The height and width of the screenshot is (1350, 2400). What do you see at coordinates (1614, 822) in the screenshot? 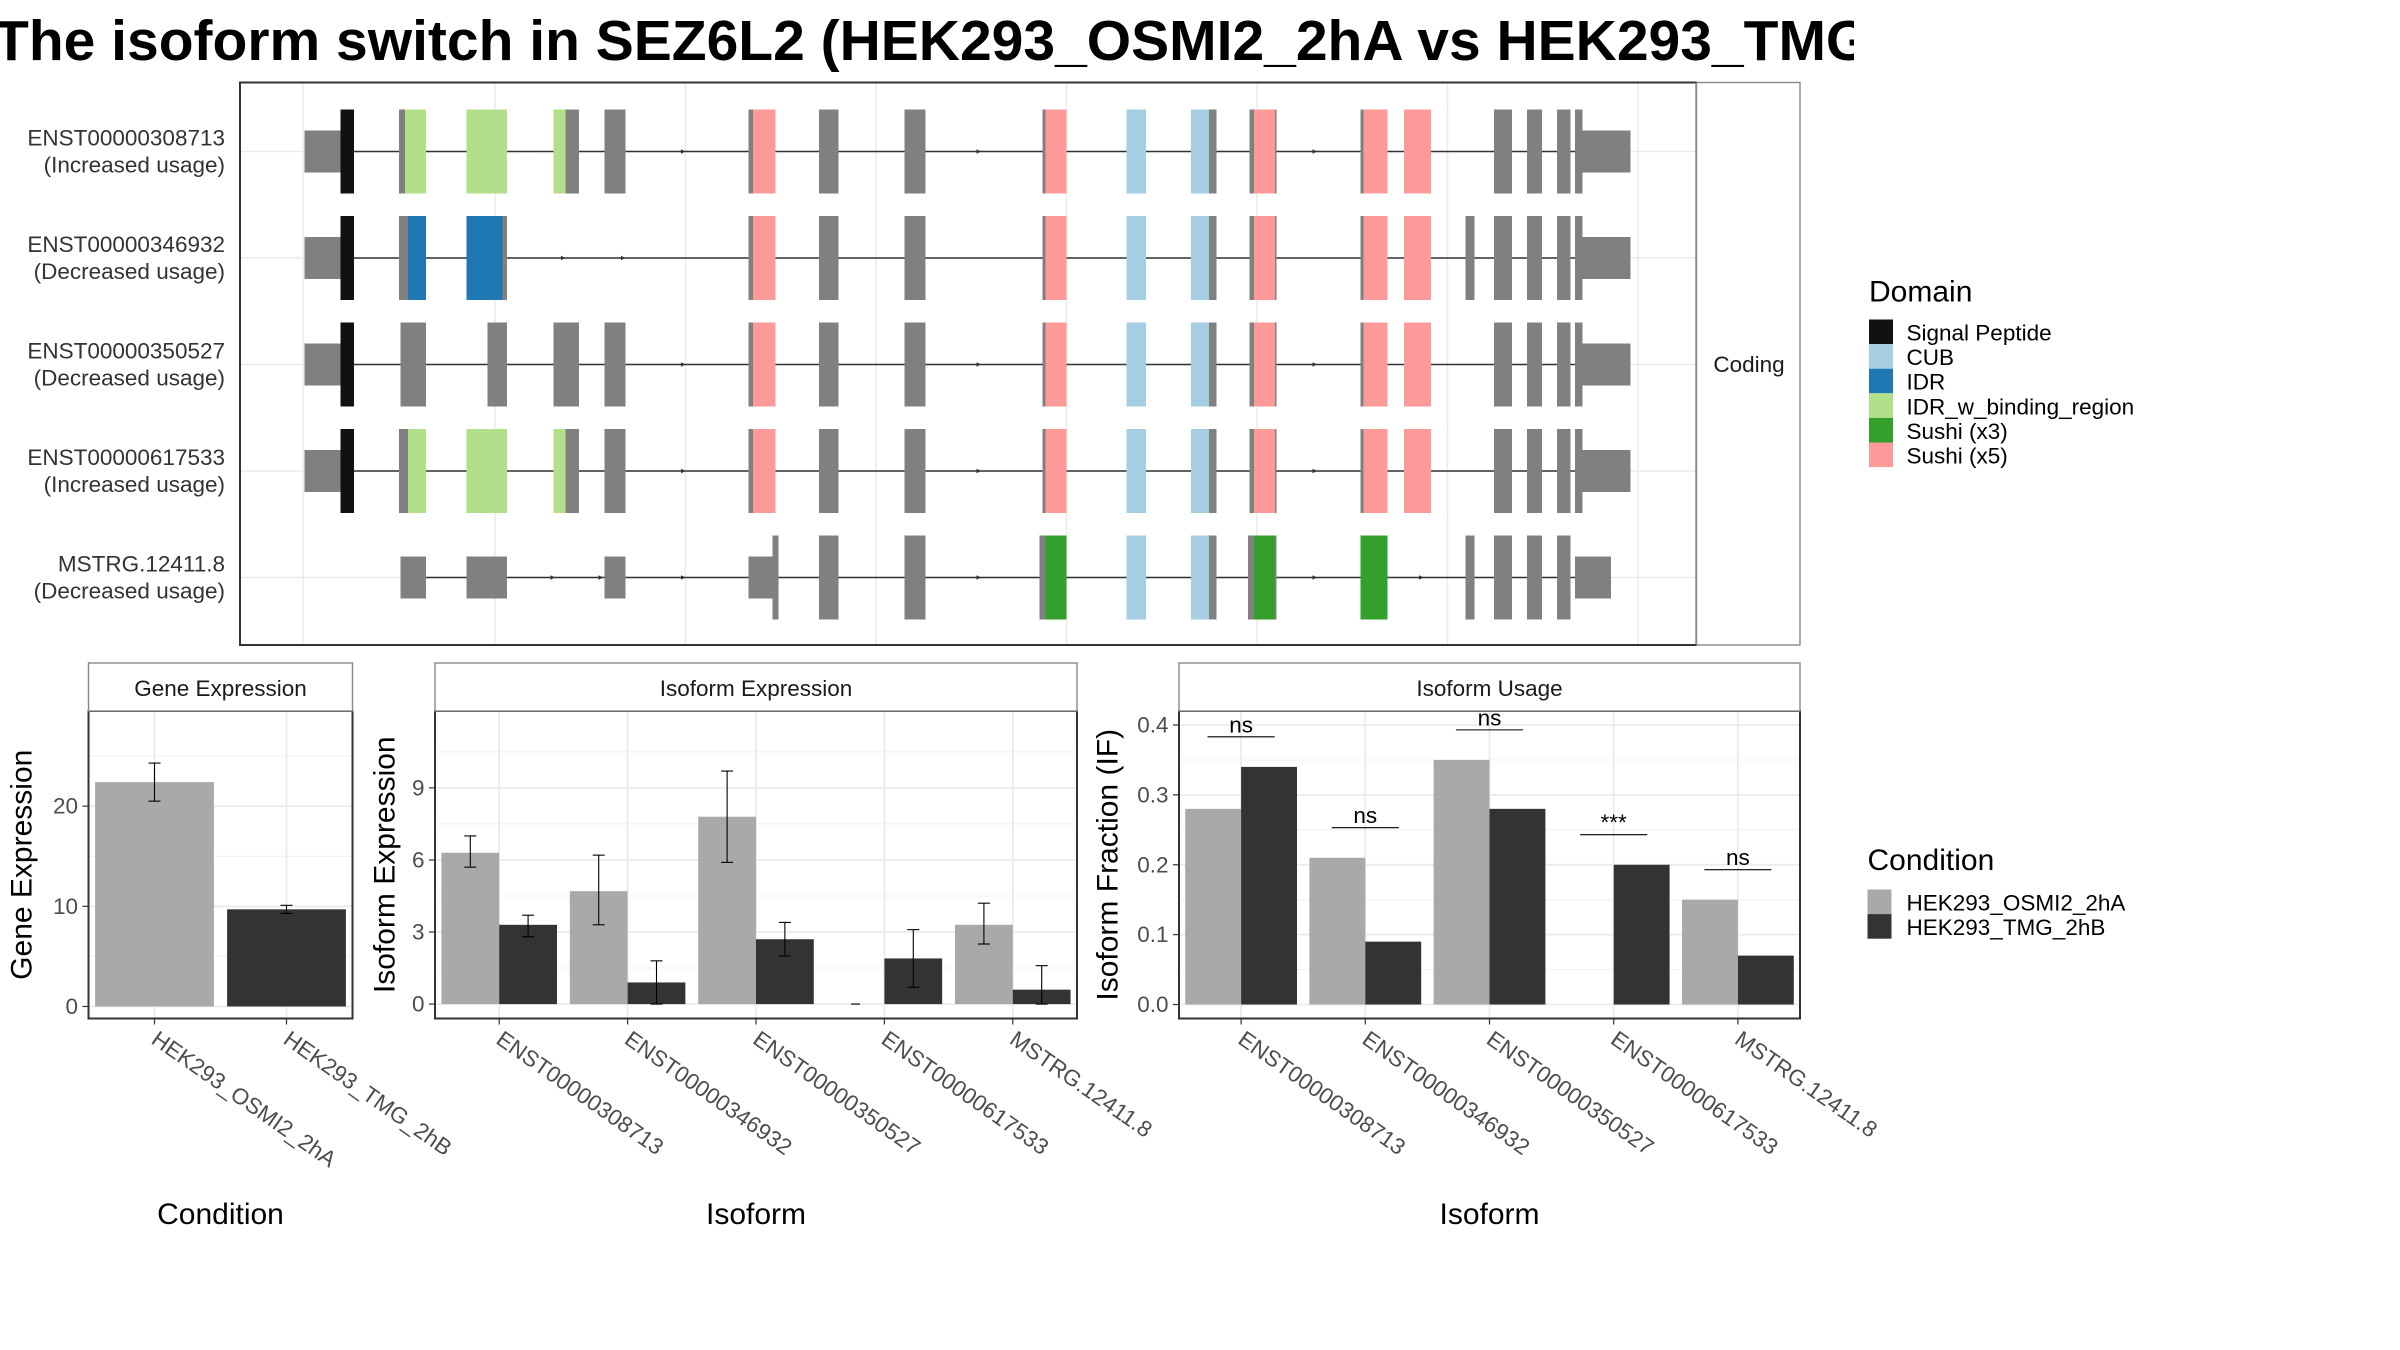
I see `significance-label: ***` at bounding box center [1614, 822].